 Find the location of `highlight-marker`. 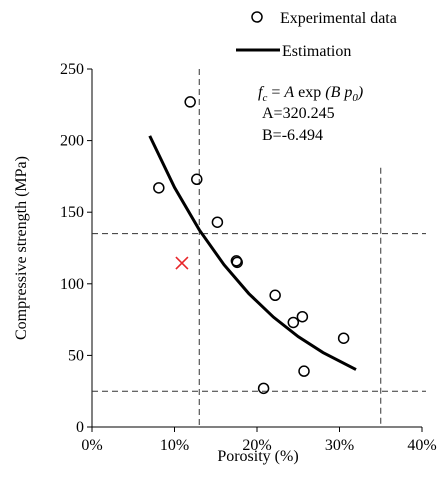

highlight-marker is located at coordinates (182, 263).